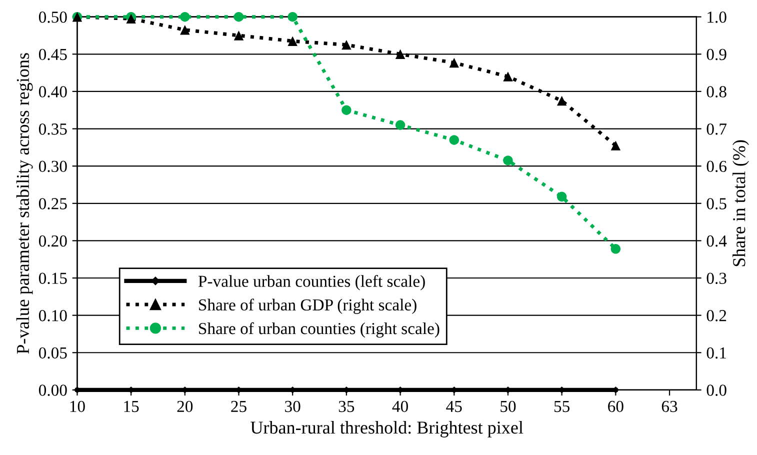  I want to click on x-tick-label: 55, so click(562, 406).